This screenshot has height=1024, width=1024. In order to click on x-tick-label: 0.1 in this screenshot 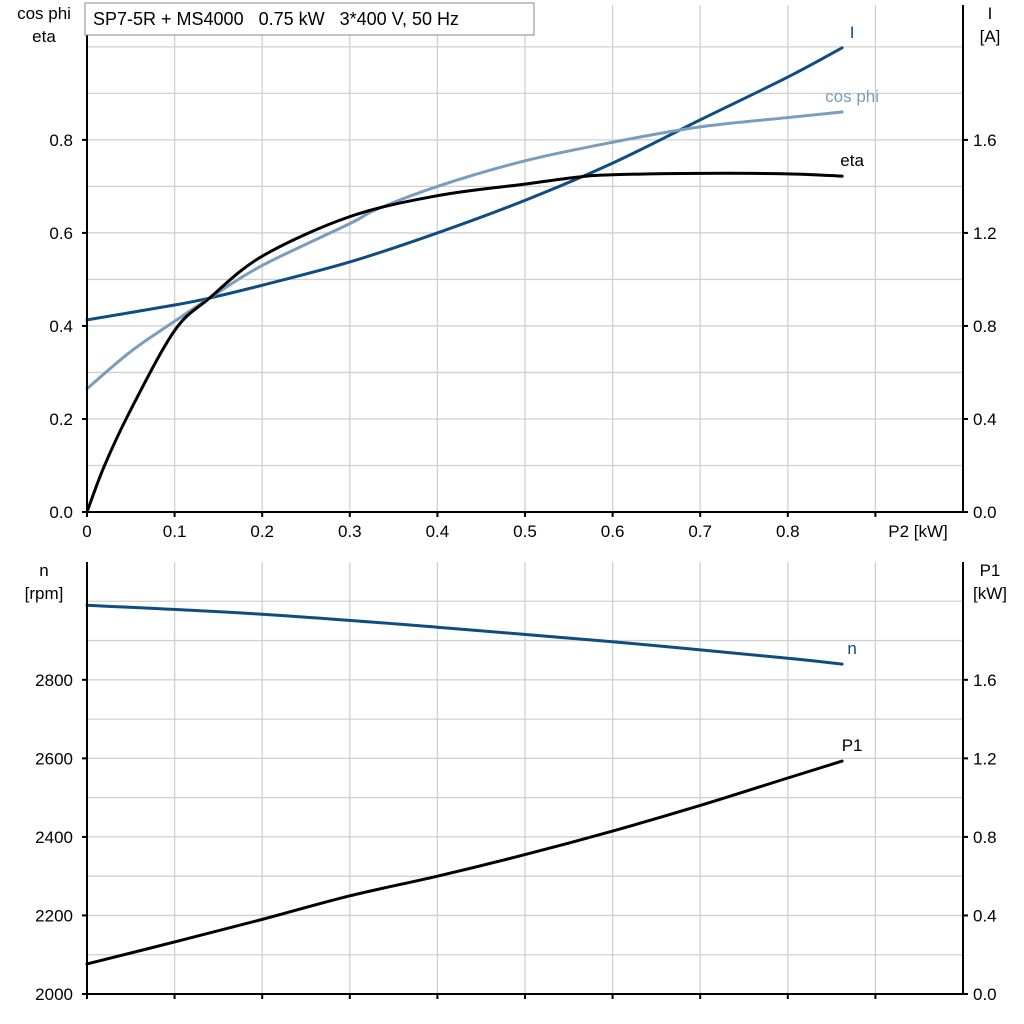, I will do `click(175, 531)`.